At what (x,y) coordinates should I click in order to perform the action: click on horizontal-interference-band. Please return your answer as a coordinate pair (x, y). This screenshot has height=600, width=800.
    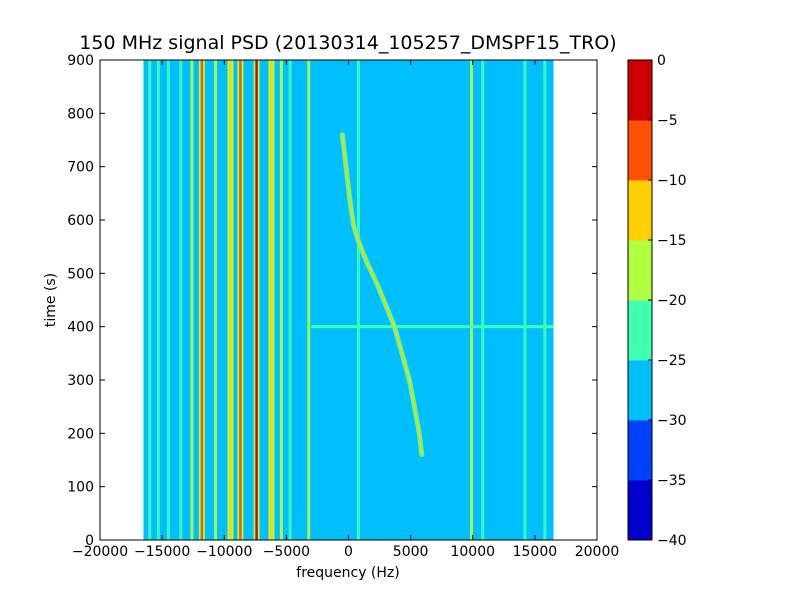
    Looking at the image, I should click on (432, 327).